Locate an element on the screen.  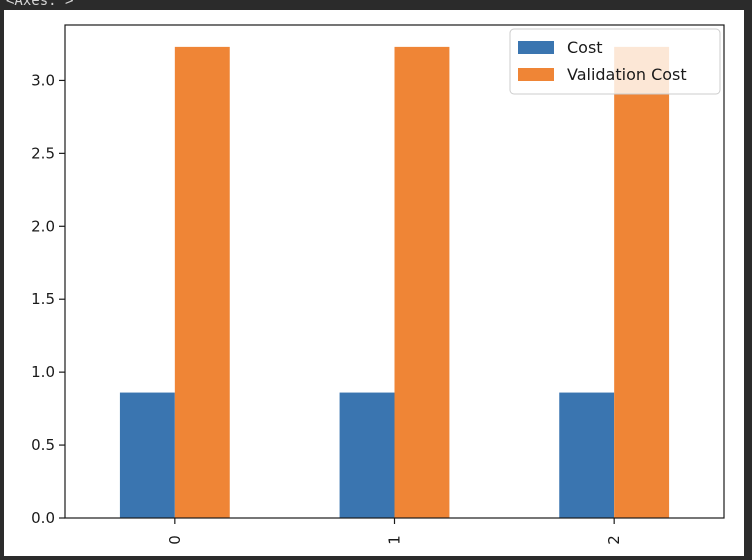
x-tick-label: 2 is located at coordinates (614, 540).